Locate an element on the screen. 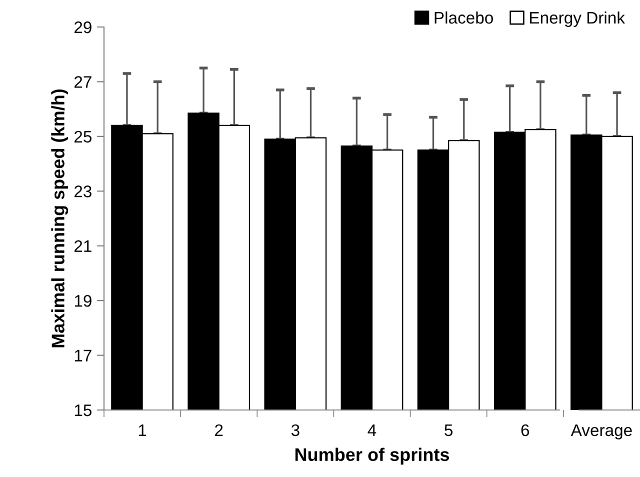  y-axis-title: Maximal running speed (km/h) is located at coordinates (59, 218).